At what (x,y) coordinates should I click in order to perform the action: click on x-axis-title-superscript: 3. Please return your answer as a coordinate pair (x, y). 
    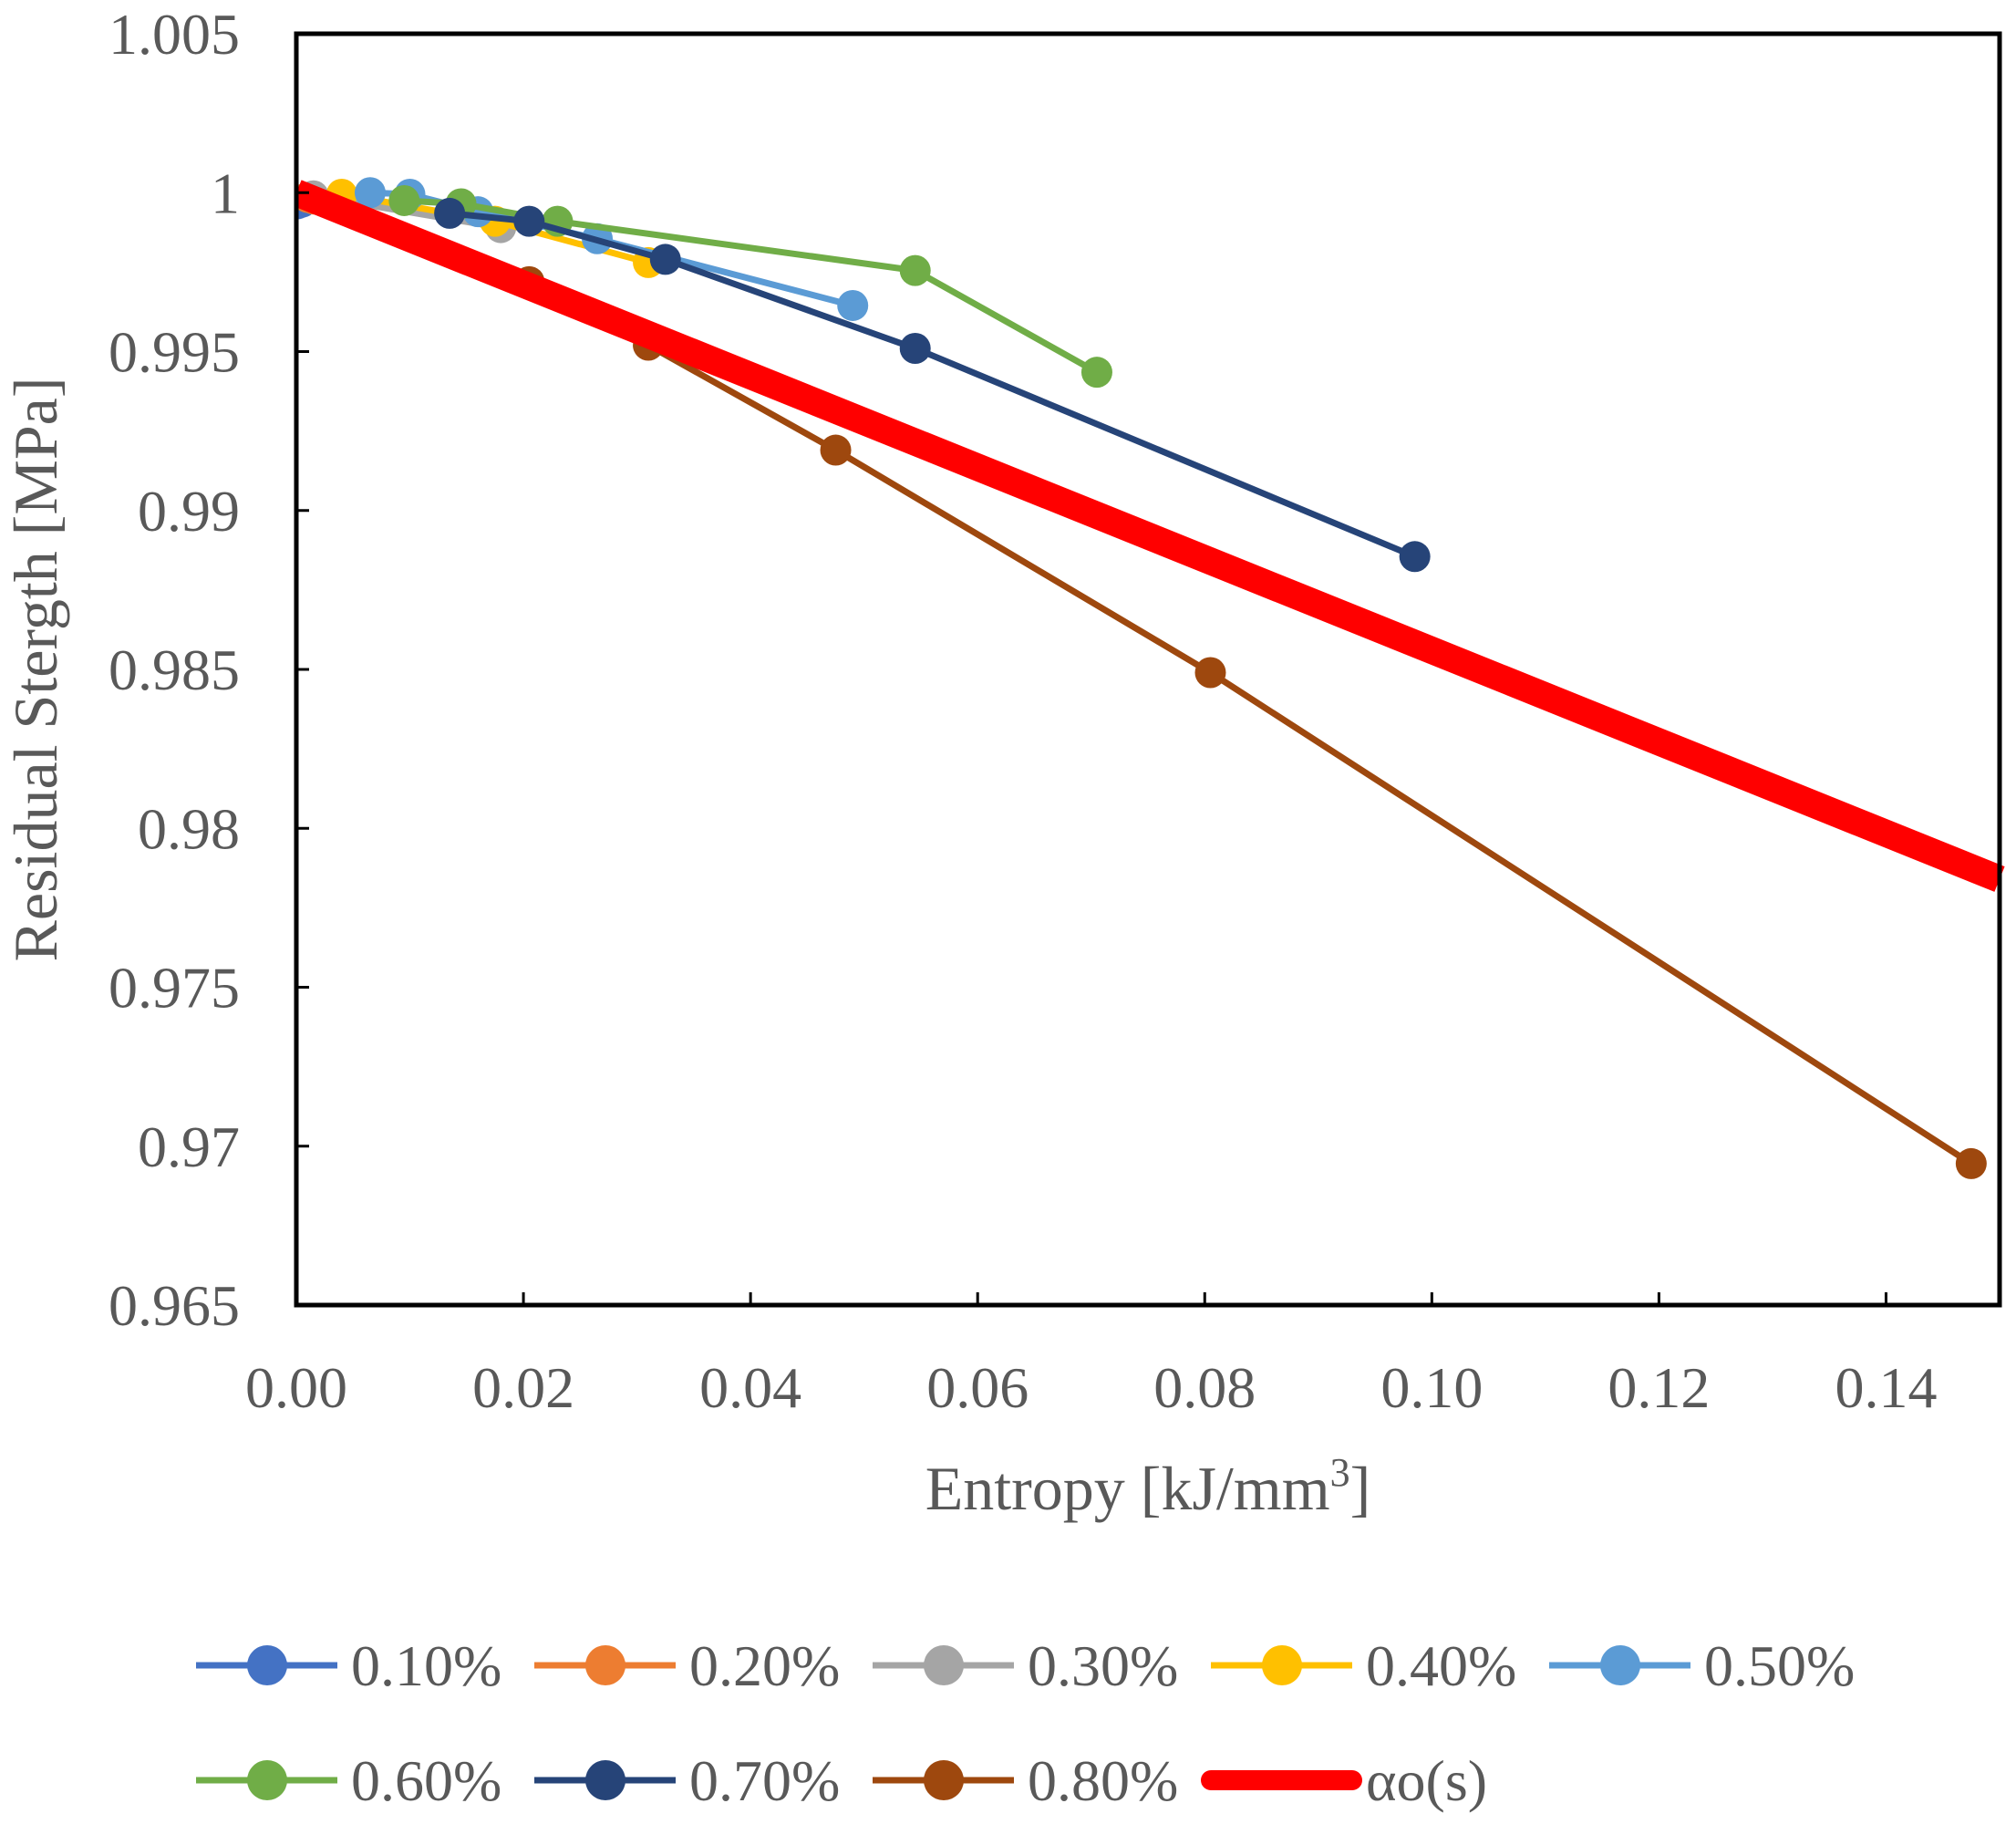
    Looking at the image, I should click on (1340, 1473).